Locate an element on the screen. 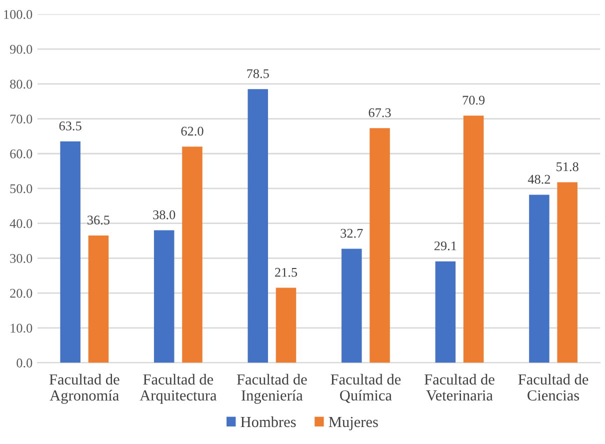 This screenshot has width=605, height=444. data-label: 63.5 is located at coordinates (70, 126).